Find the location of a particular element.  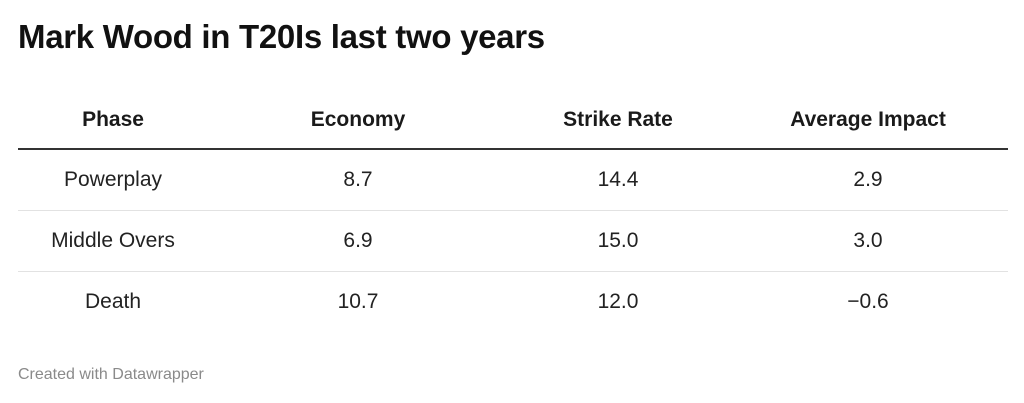

table-header-row: Phase Economy Strike Rate Average Impact is located at coordinates (513, 121).